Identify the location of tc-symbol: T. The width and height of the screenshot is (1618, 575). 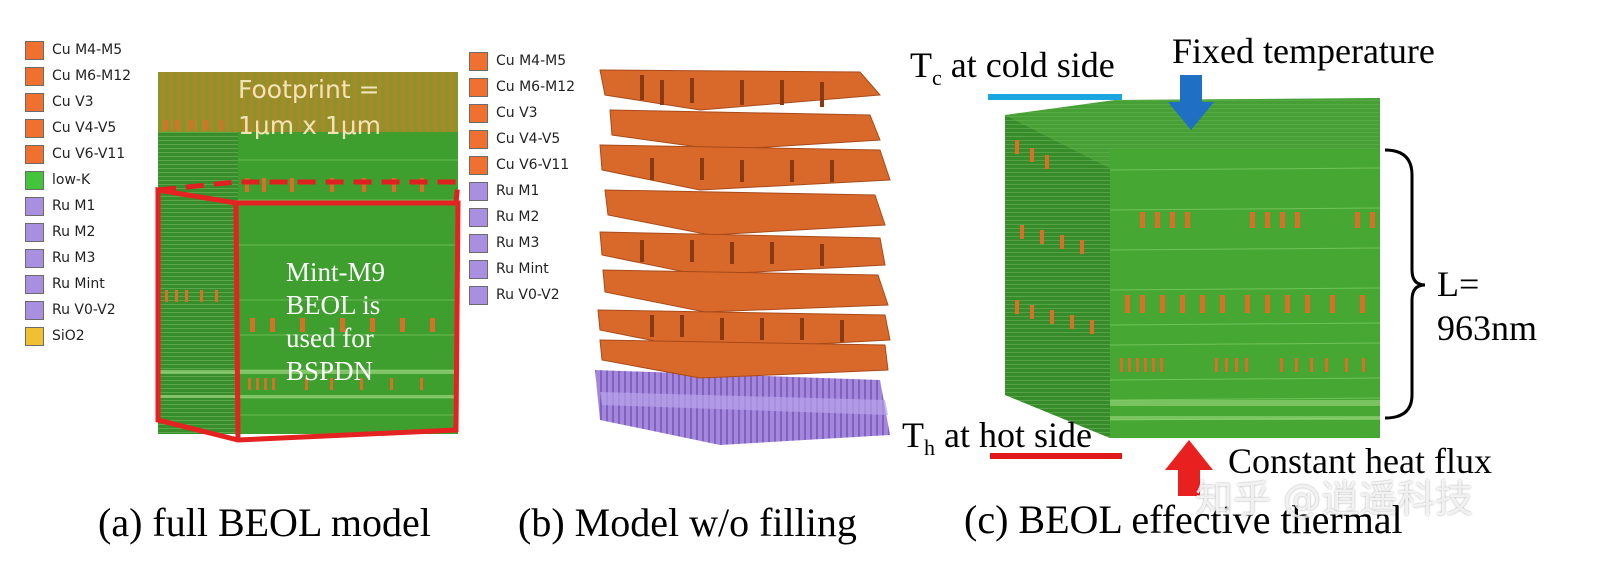
(921, 65).